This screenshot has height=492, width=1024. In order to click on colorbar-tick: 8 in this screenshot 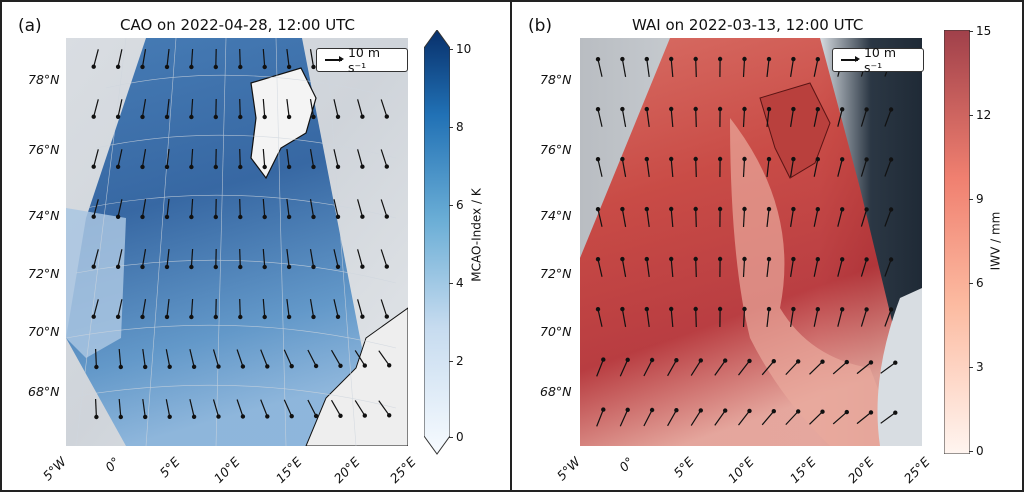, I will do `click(456, 127)`.